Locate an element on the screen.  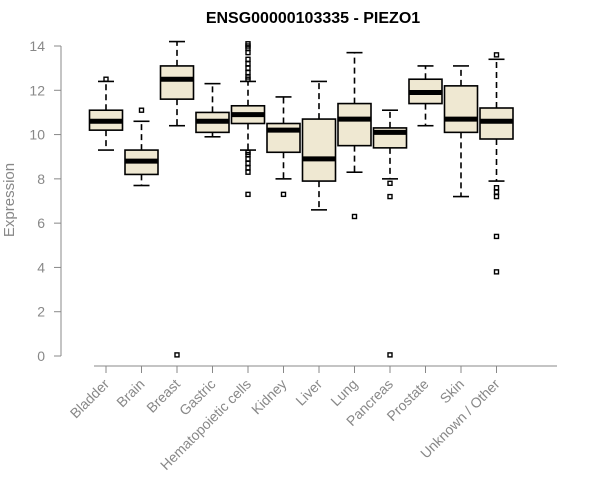
box-bladder is located at coordinates (106, 113).